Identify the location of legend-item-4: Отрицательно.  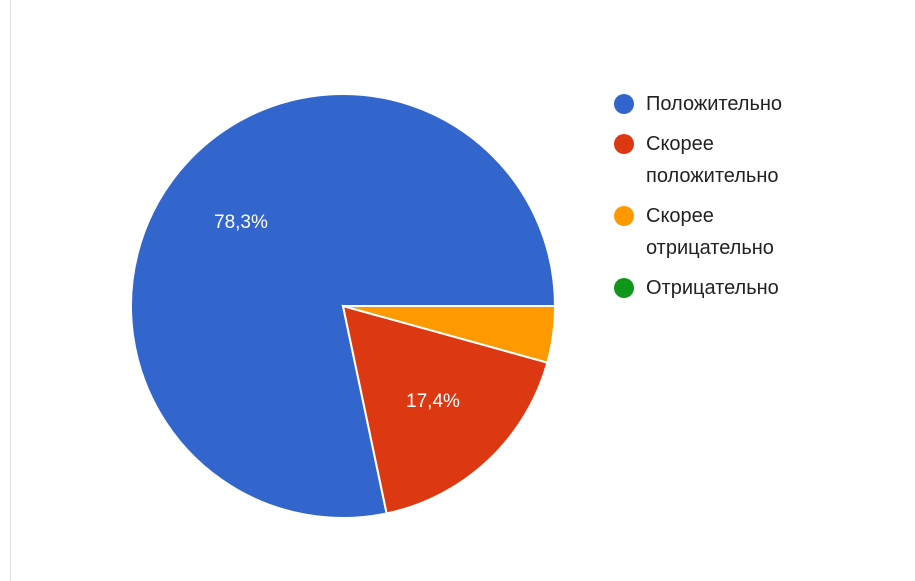
(759, 289).